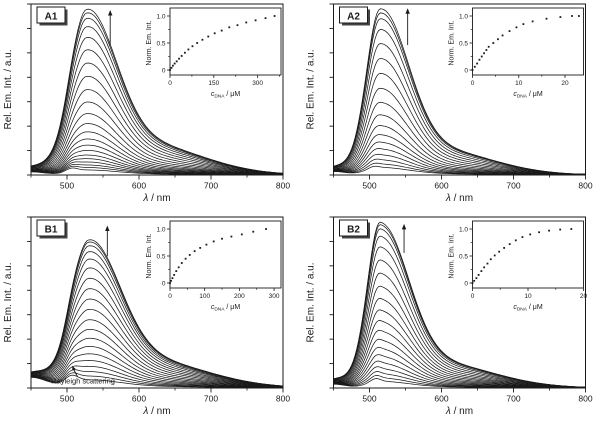 The height and width of the screenshot is (427, 605). What do you see at coordinates (51, 17) in the screenshot?
I see `panel-label: A1` at bounding box center [51, 17].